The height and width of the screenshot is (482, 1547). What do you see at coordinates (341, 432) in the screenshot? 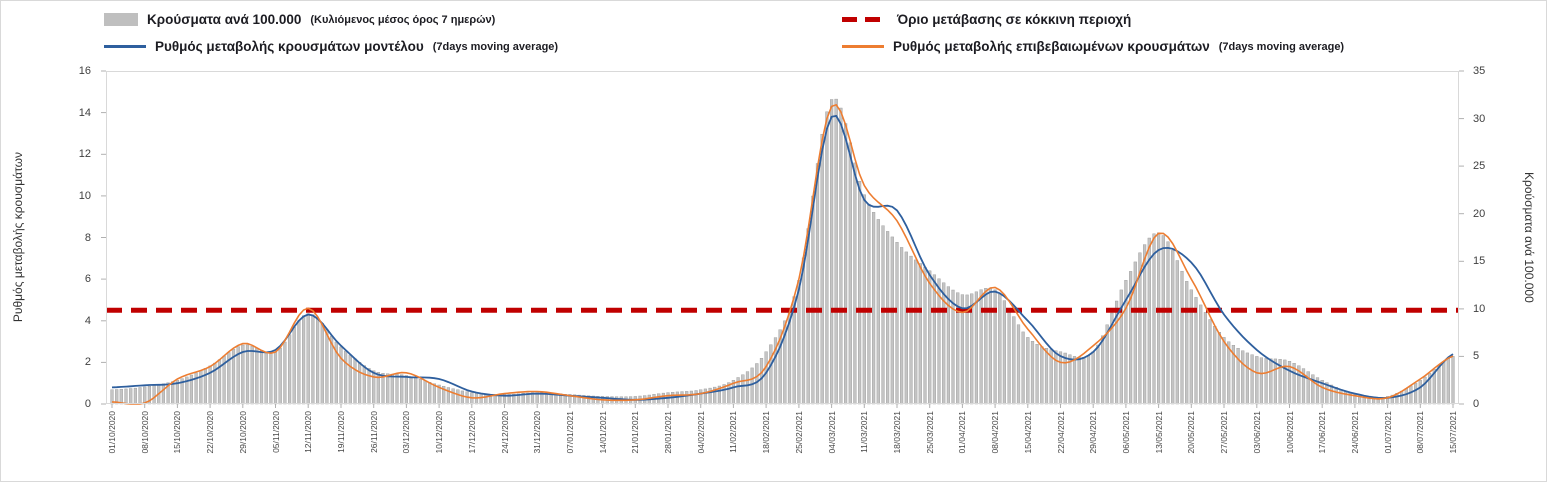
I see `x-axis-tick-label: 19/11/2020` at bounding box center [341, 432].